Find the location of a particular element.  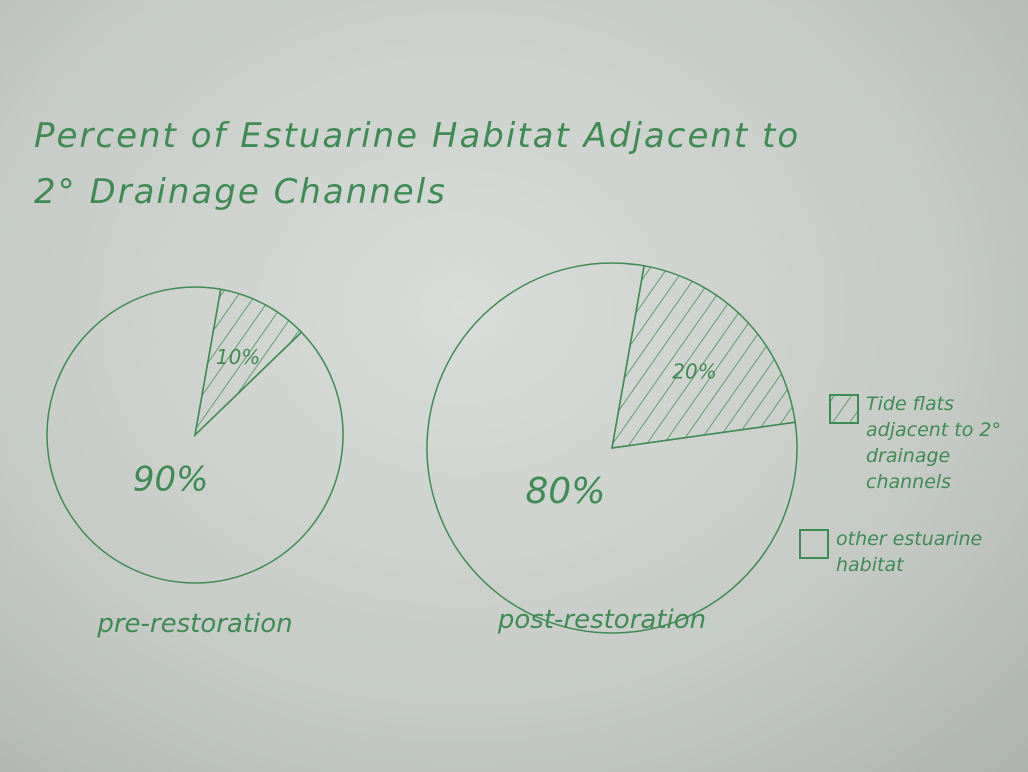

pie-caption: pre-restoration is located at coordinates (194, 624).